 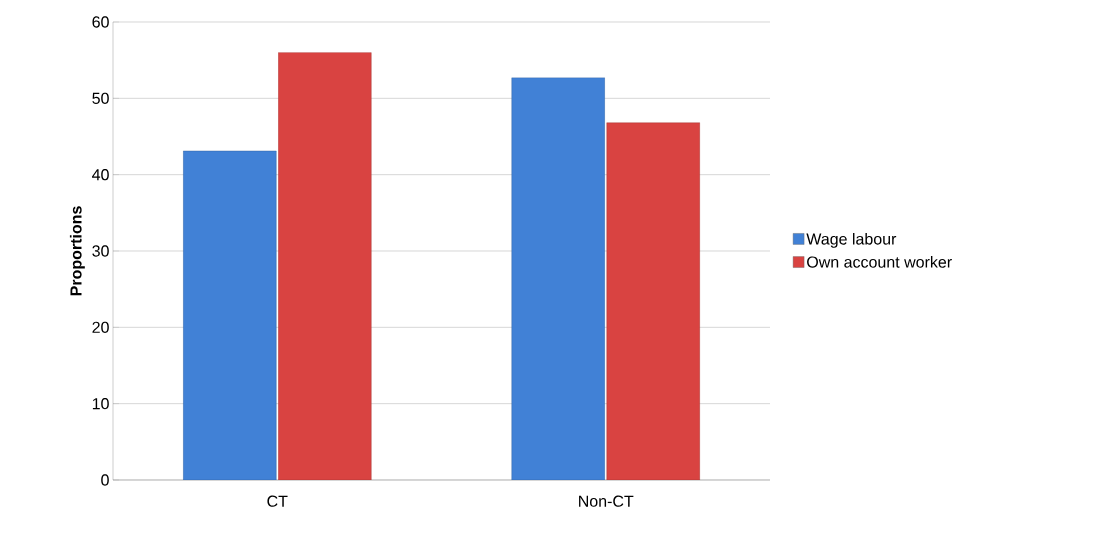 What do you see at coordinates (277, 501) in the screenshot?
I see `x-tick-label: CT` at bounding box center [277, 501].